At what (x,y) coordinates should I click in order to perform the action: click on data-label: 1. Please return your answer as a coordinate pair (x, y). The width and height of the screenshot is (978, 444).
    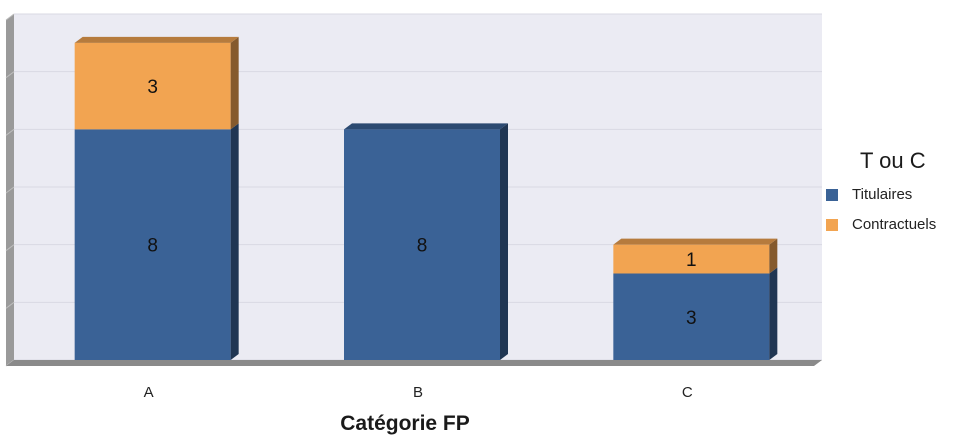
    Looking at the image, I should click on (691, 260).